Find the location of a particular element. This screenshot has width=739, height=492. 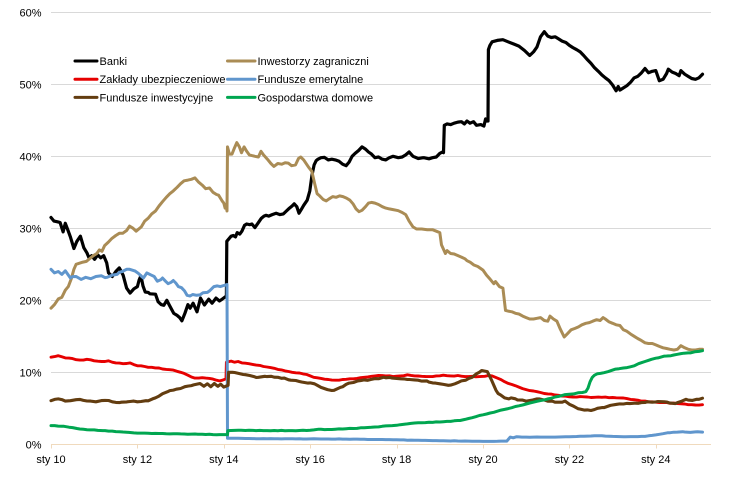

svg-text: sty 18 is located at coordinates (396, 460).